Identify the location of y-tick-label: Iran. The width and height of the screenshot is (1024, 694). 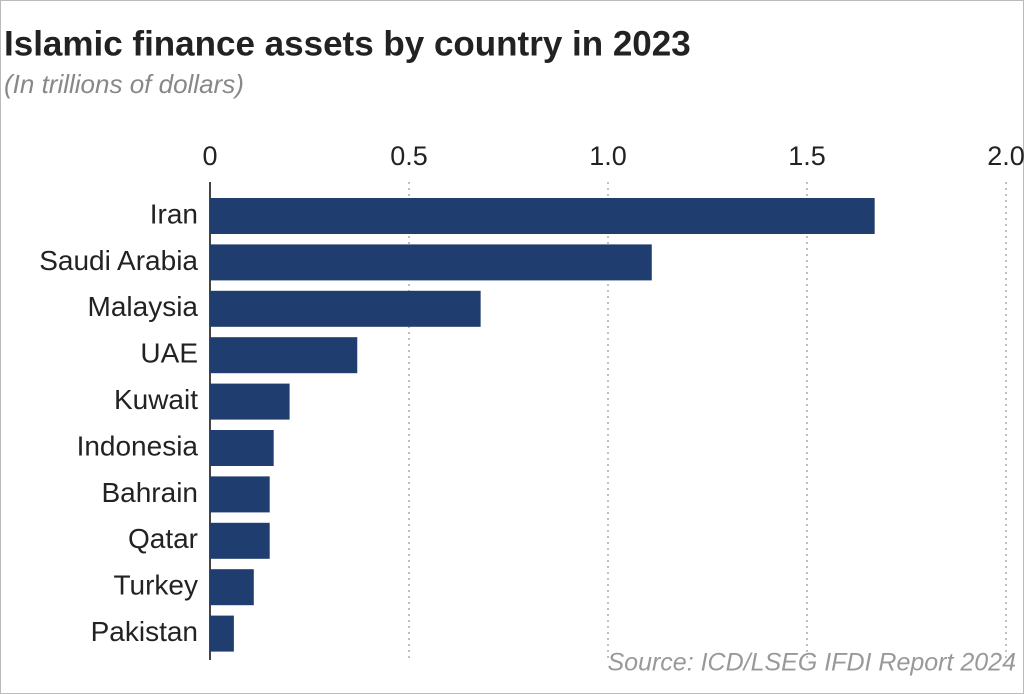
(174, 213).